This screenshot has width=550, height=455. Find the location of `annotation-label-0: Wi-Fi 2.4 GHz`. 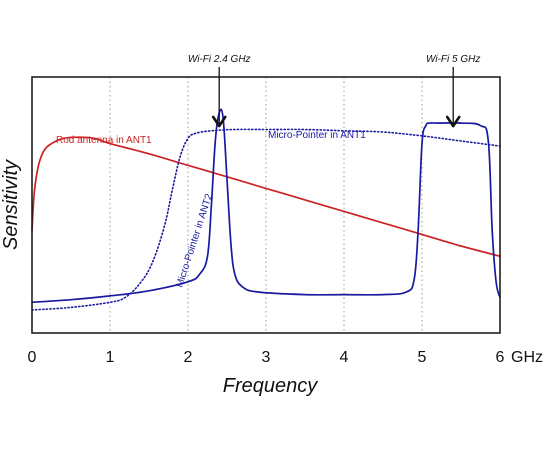

annotation-label-0: Wi-Fi 2.4 GHz is located at coordinates (219, 59).